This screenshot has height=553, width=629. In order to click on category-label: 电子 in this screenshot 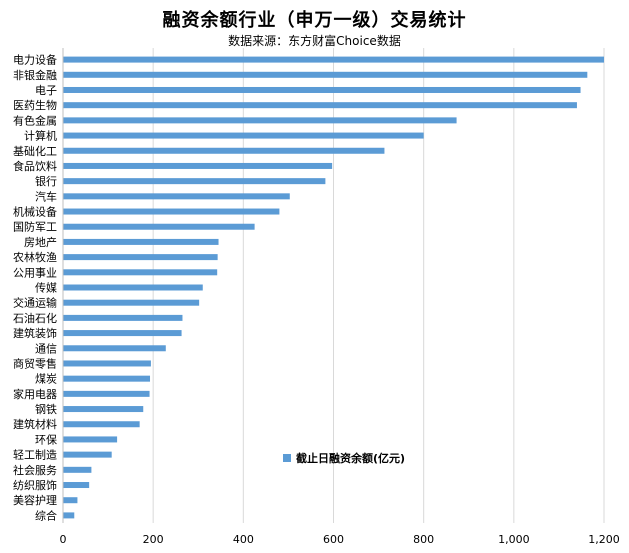, I will do `click(46, 90)`.